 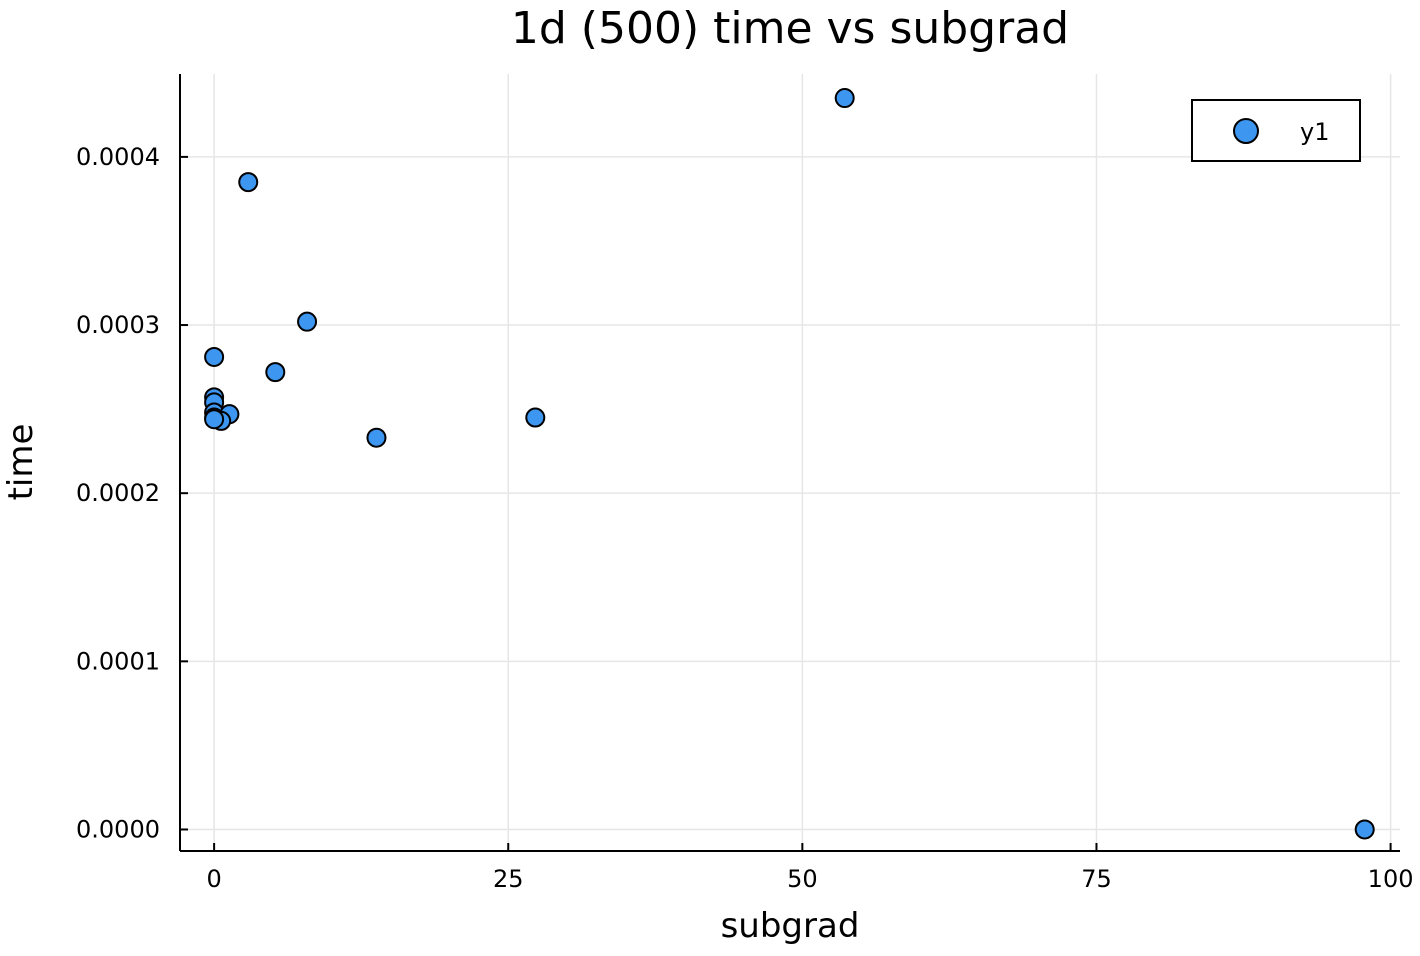 I want to click on y-tick-label: 0.0000, so click(x=118, y=829).